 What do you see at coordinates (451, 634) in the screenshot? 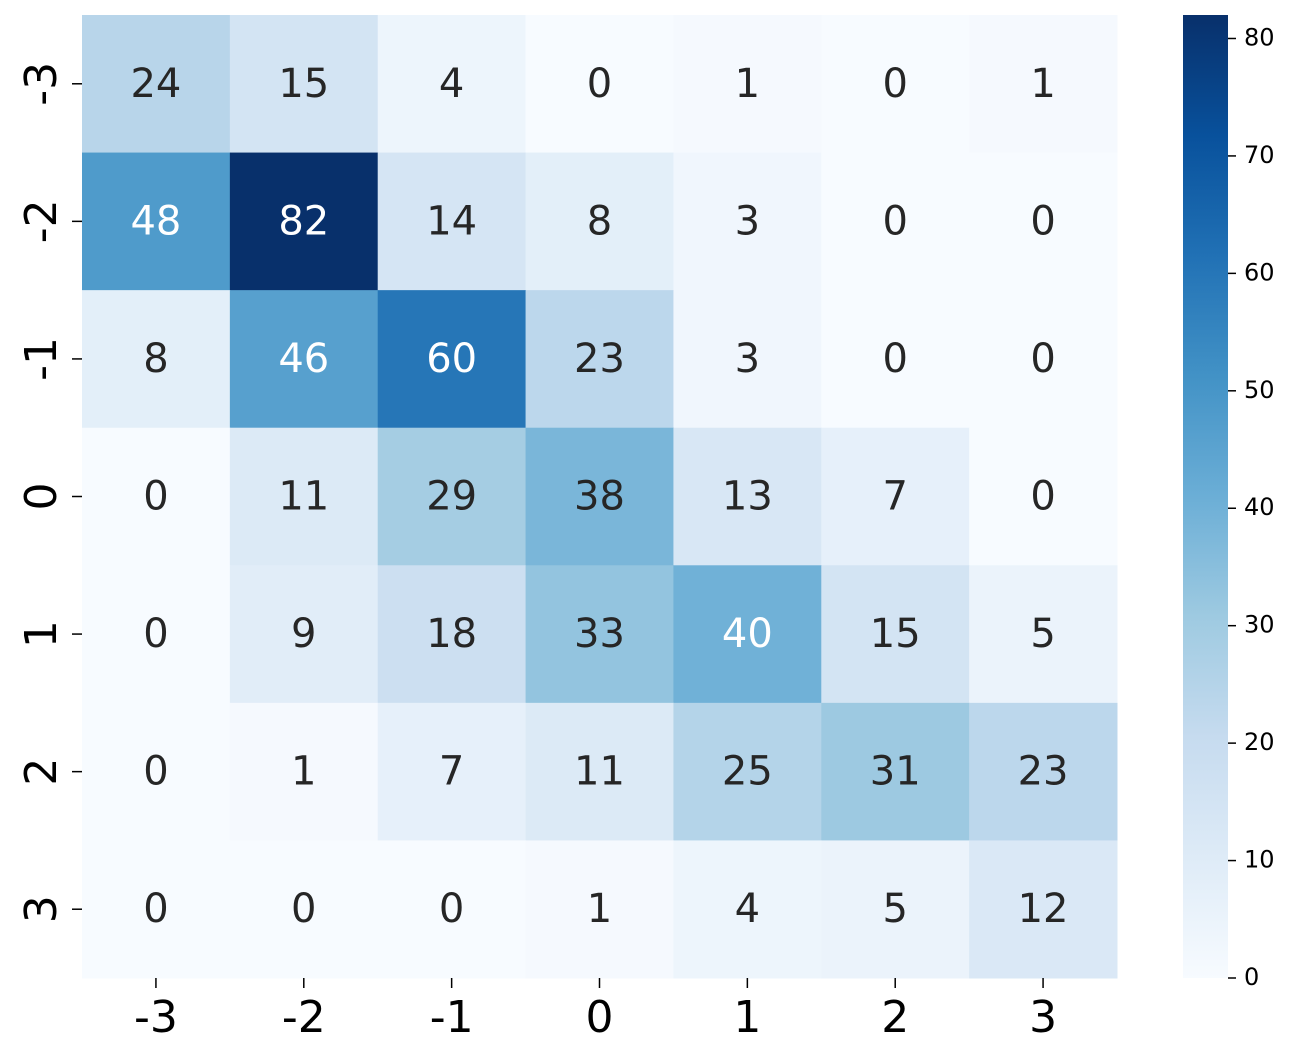
I see `cell-label: 18` at bounding box center [451, 634].